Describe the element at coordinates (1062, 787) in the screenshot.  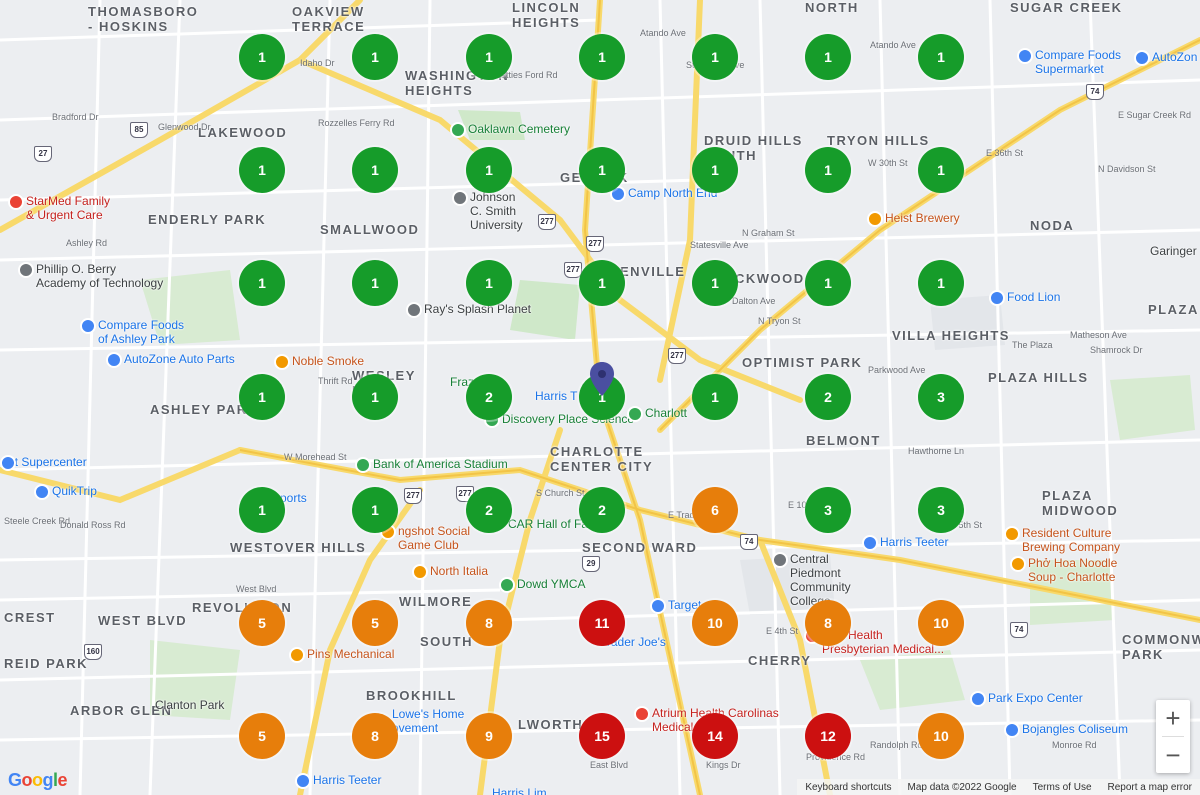
I see `terms-of-use-link: Terms of Use` at that location.